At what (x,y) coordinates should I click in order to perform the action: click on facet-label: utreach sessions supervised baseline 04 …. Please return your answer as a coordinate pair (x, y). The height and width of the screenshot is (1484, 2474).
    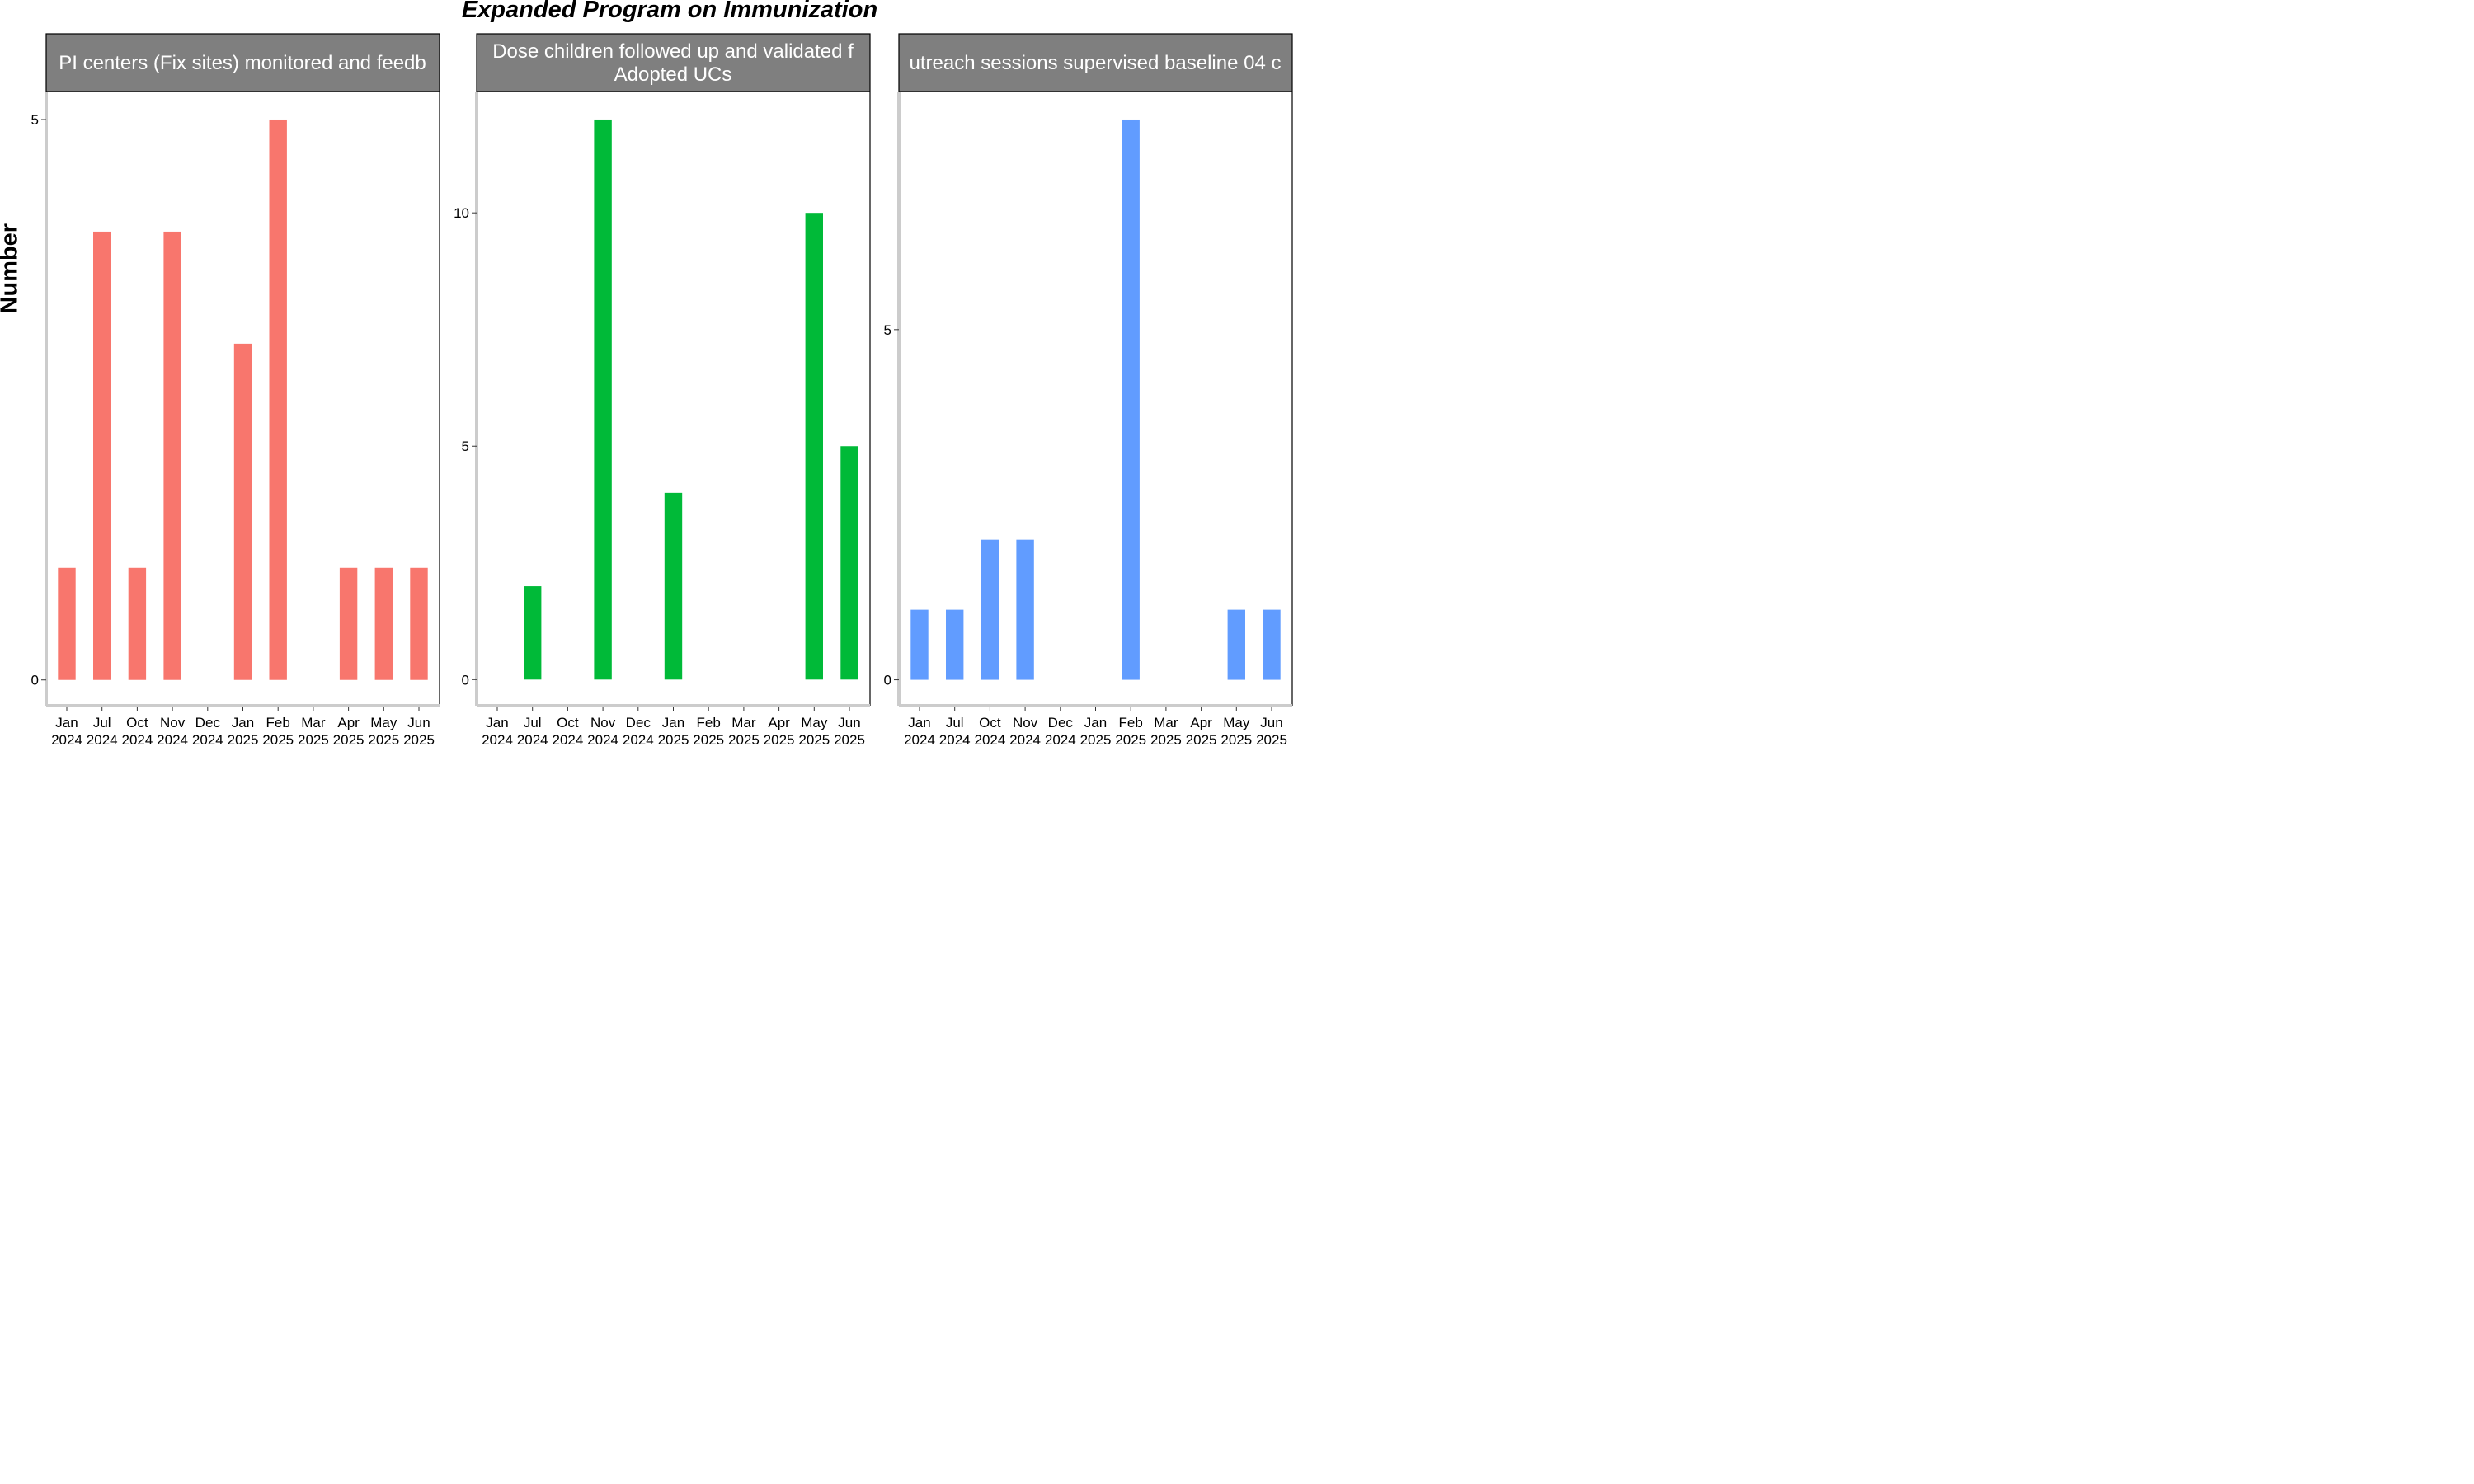
    Looking at the image, I should click on (1096, 63).